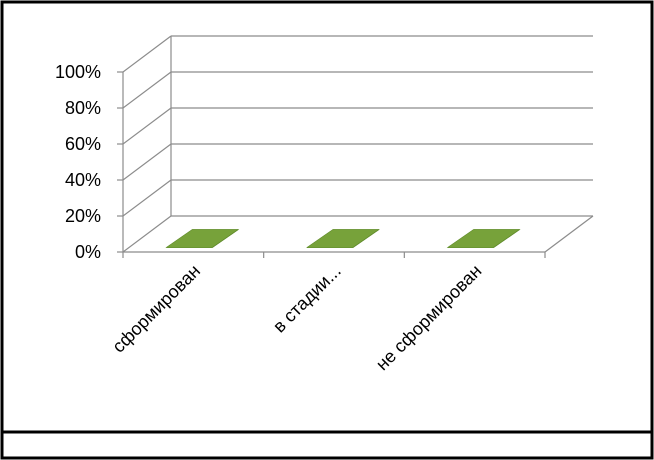  What do you see at coordinates (156, 309) in the screenshot?
I see `category-label: сформирован` at bounding box center [156, 309].